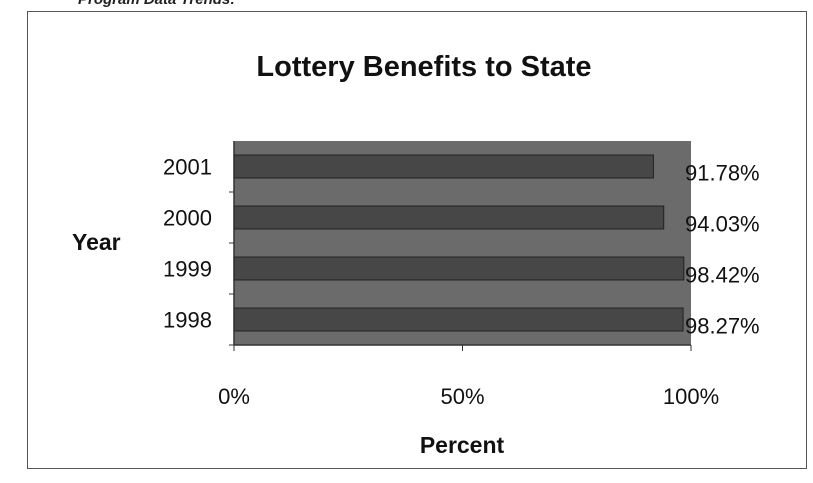 The width and height of the screenshot is (813, 483). What do you see at coordinates (462, 445) in the screenshot?
I see `x-axis-title: Percent` at bounding box center [462, 445].